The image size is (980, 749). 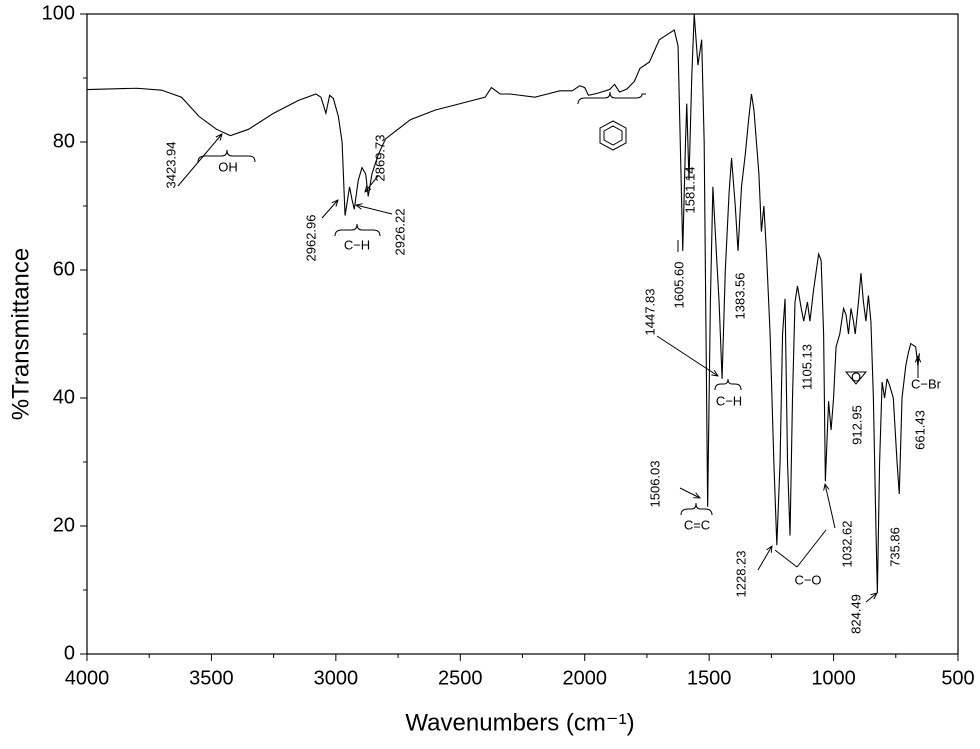 I want to click on annotation: O, so click(x=856, y=376).